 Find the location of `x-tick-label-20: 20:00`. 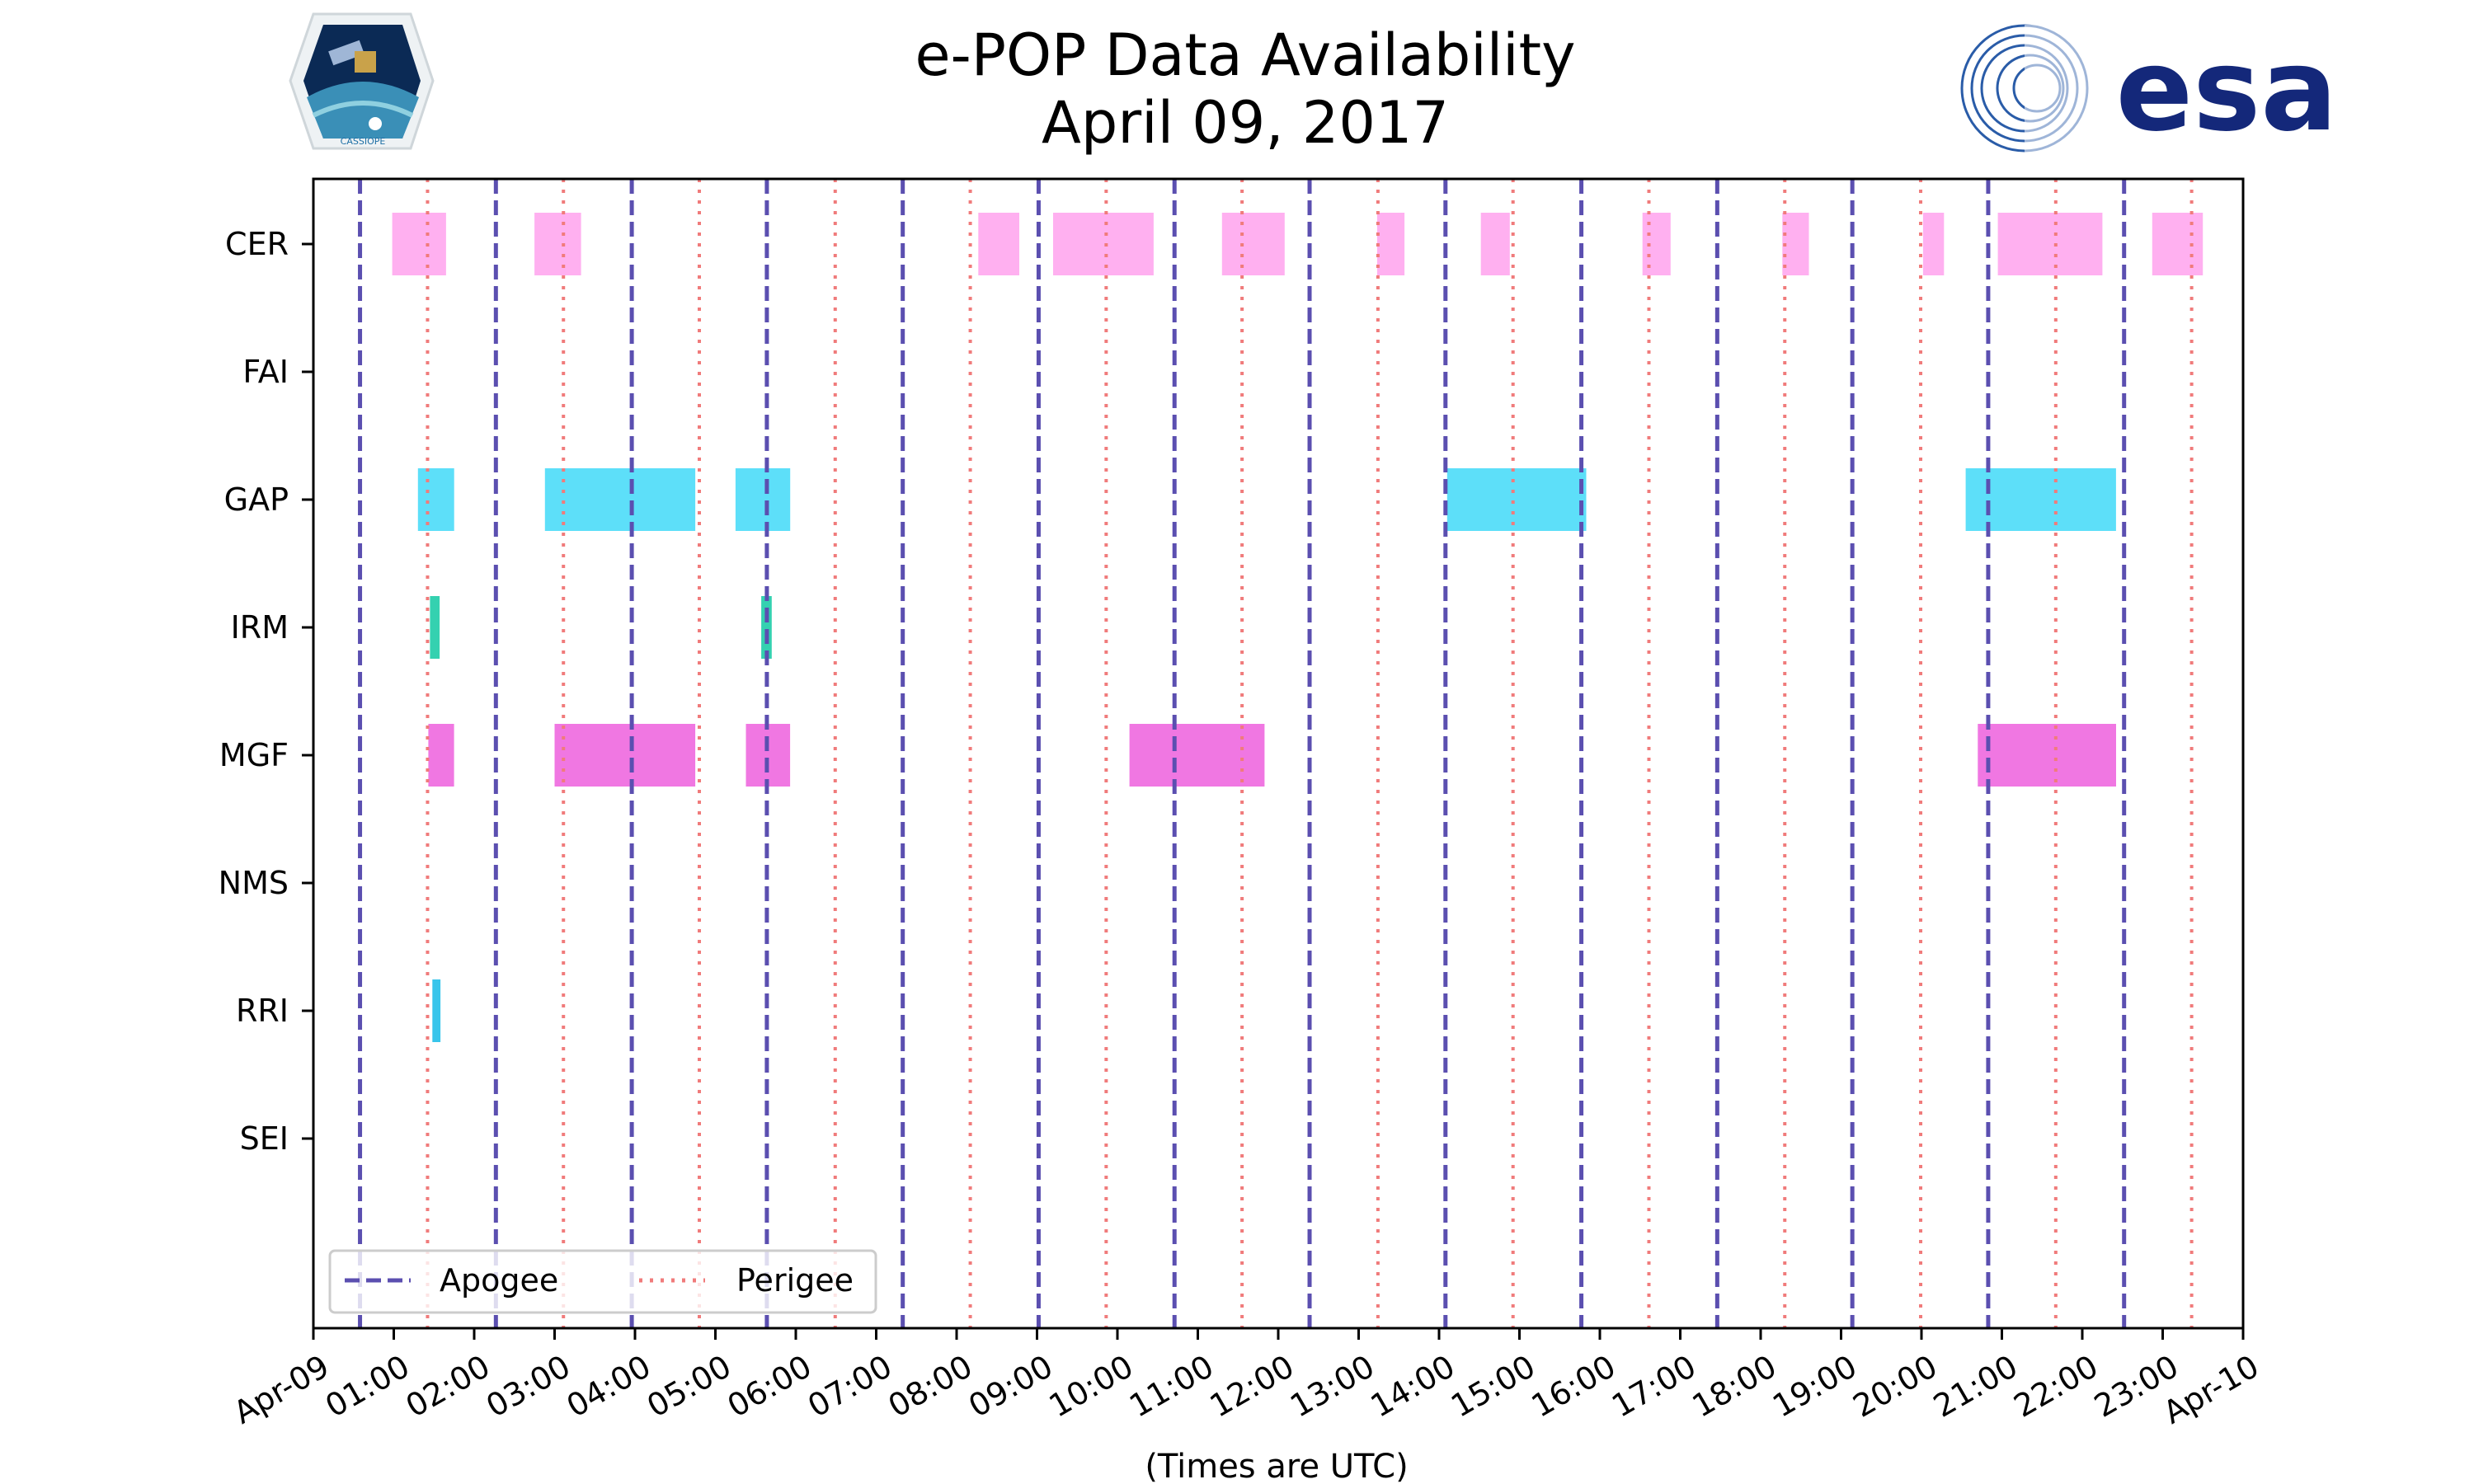

x-tick-label-20: 20:00 is located at coordinates (1895, 1386).